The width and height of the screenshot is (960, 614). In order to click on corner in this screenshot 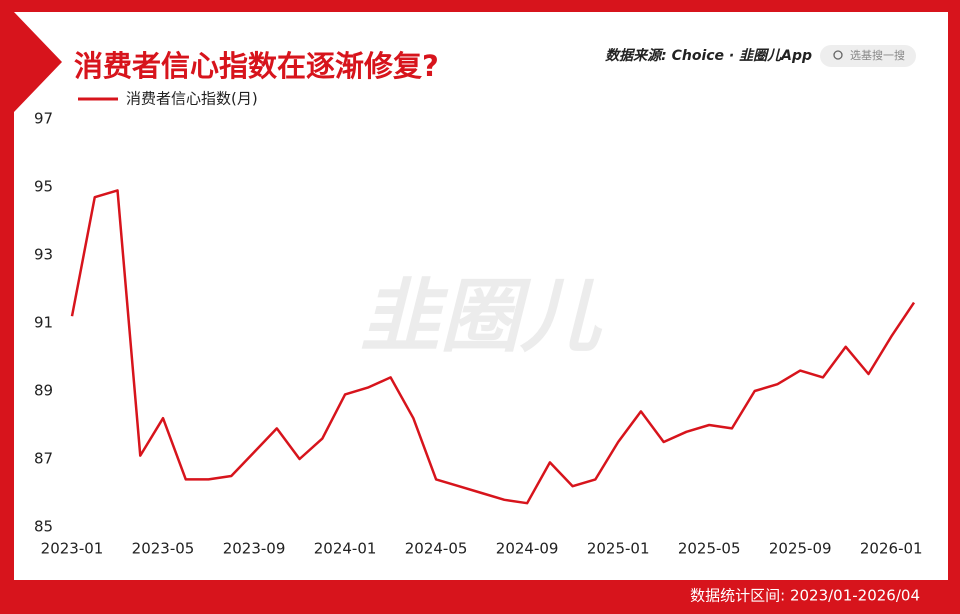, I will do `click(38, 62)`.